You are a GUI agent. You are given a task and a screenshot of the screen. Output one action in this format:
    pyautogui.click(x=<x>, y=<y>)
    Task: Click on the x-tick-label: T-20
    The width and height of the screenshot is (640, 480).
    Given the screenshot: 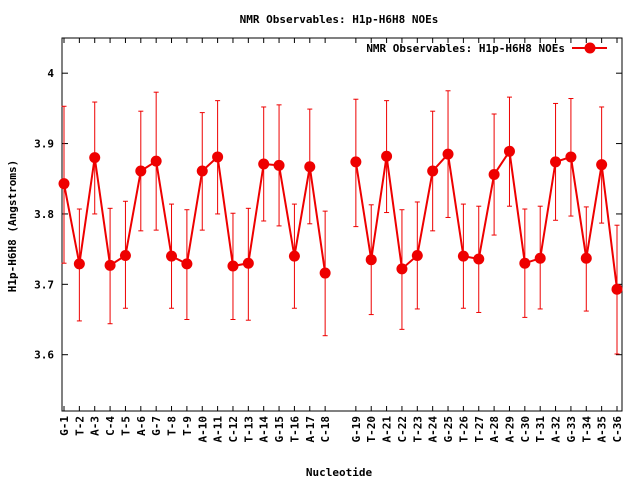 What is the action you would take?
    pyautogui.click(x=371, y=429)
    